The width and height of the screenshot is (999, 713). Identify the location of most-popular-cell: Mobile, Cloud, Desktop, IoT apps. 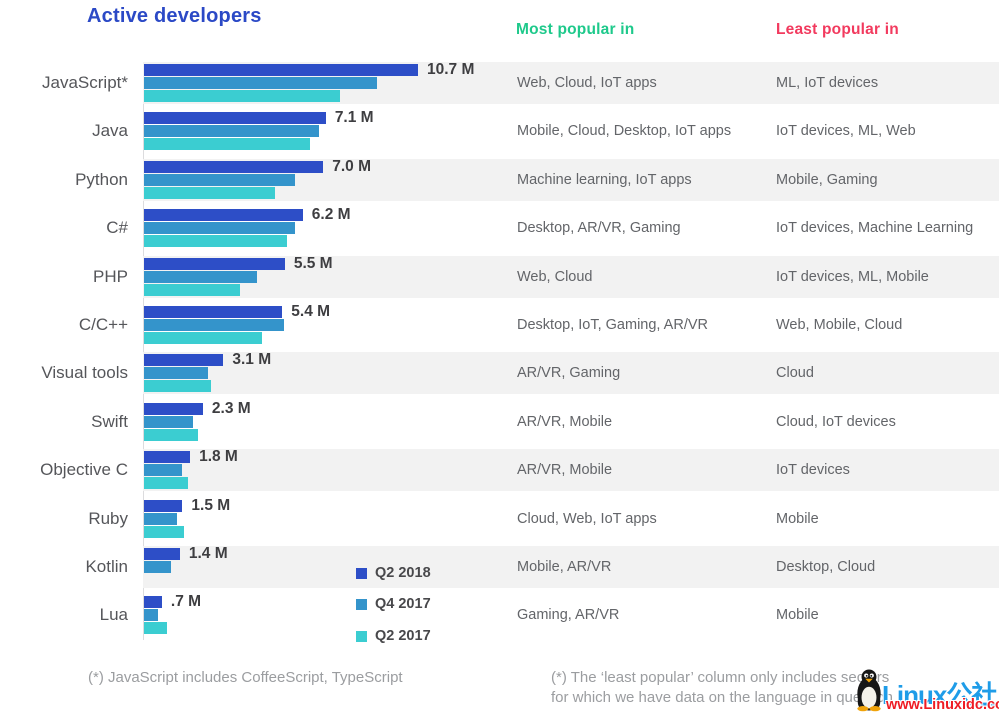
(624, 131).